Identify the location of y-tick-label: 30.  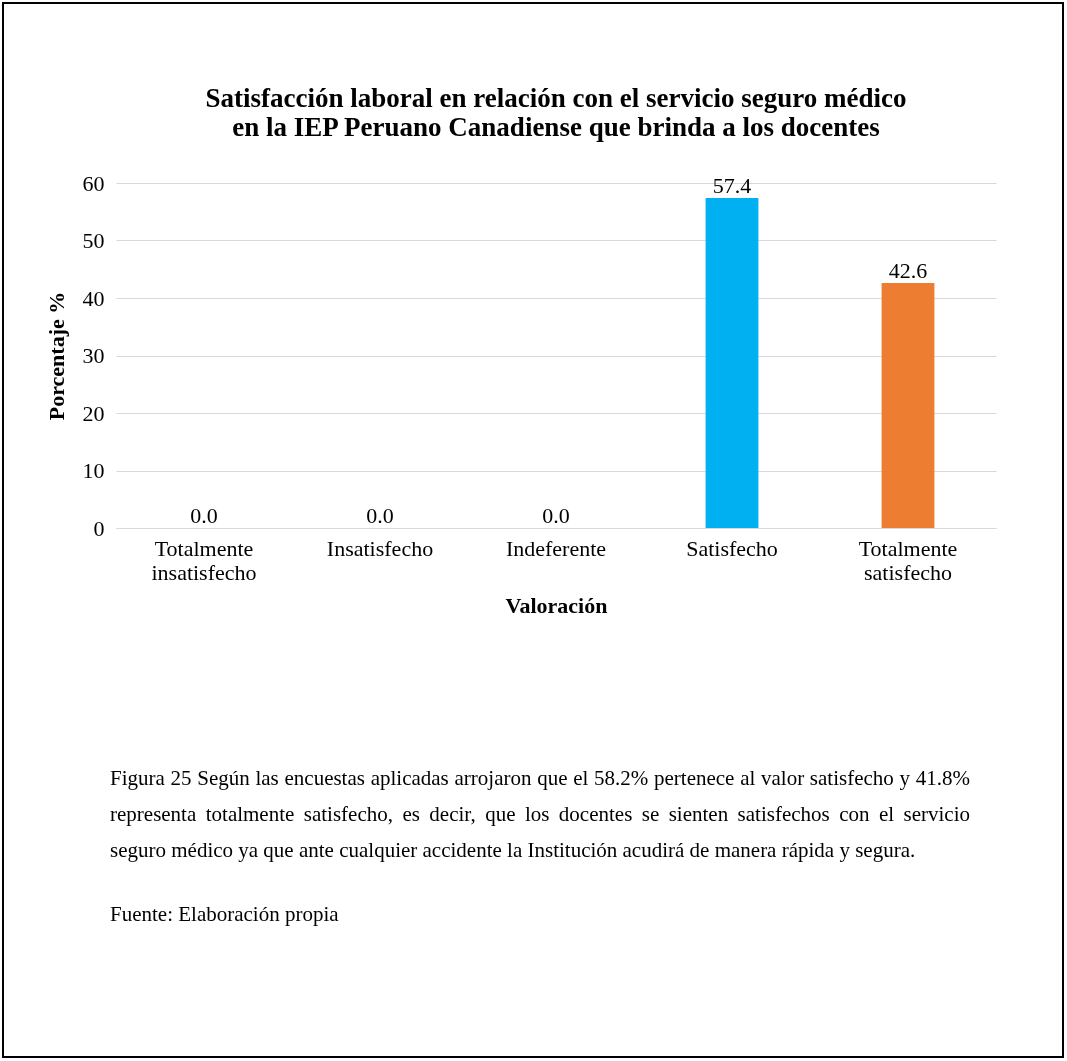
(93, 355).